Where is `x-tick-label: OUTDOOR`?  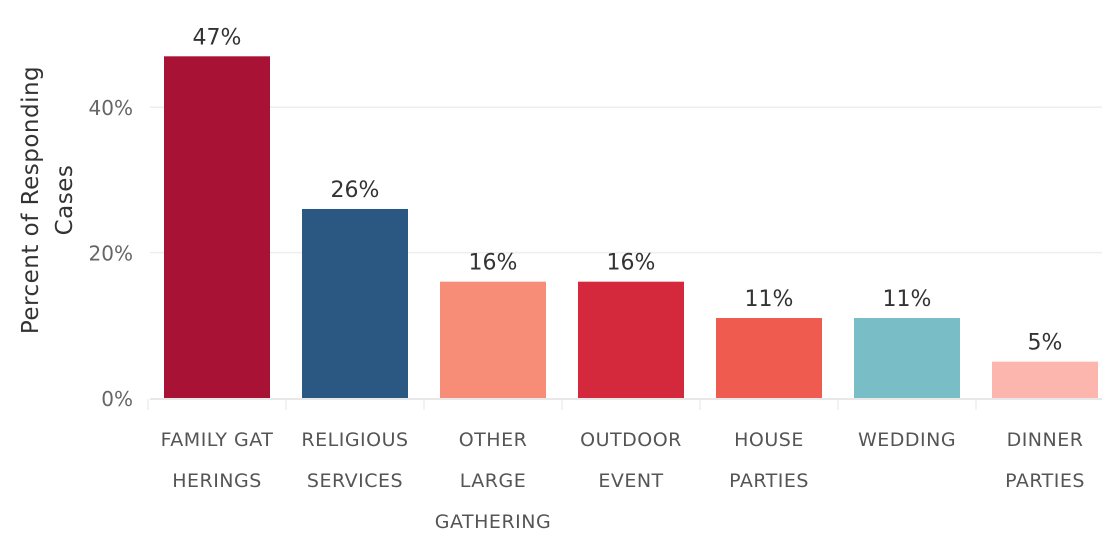 x-tick-label: OUTDOOR is located at coordinates (631, 440).